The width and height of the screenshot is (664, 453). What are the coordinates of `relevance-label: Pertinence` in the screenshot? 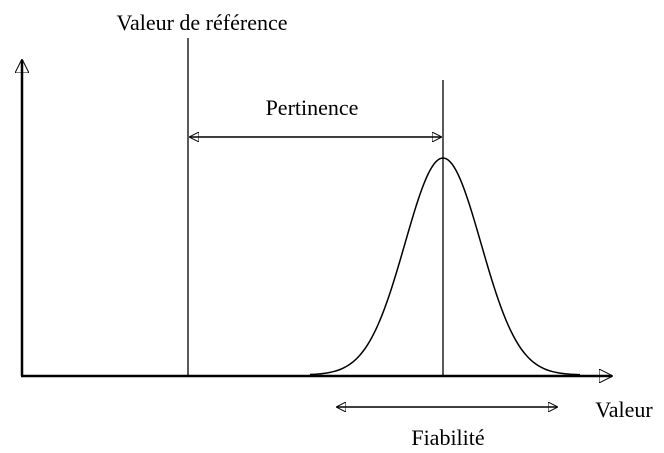 It's located at (312, 107).